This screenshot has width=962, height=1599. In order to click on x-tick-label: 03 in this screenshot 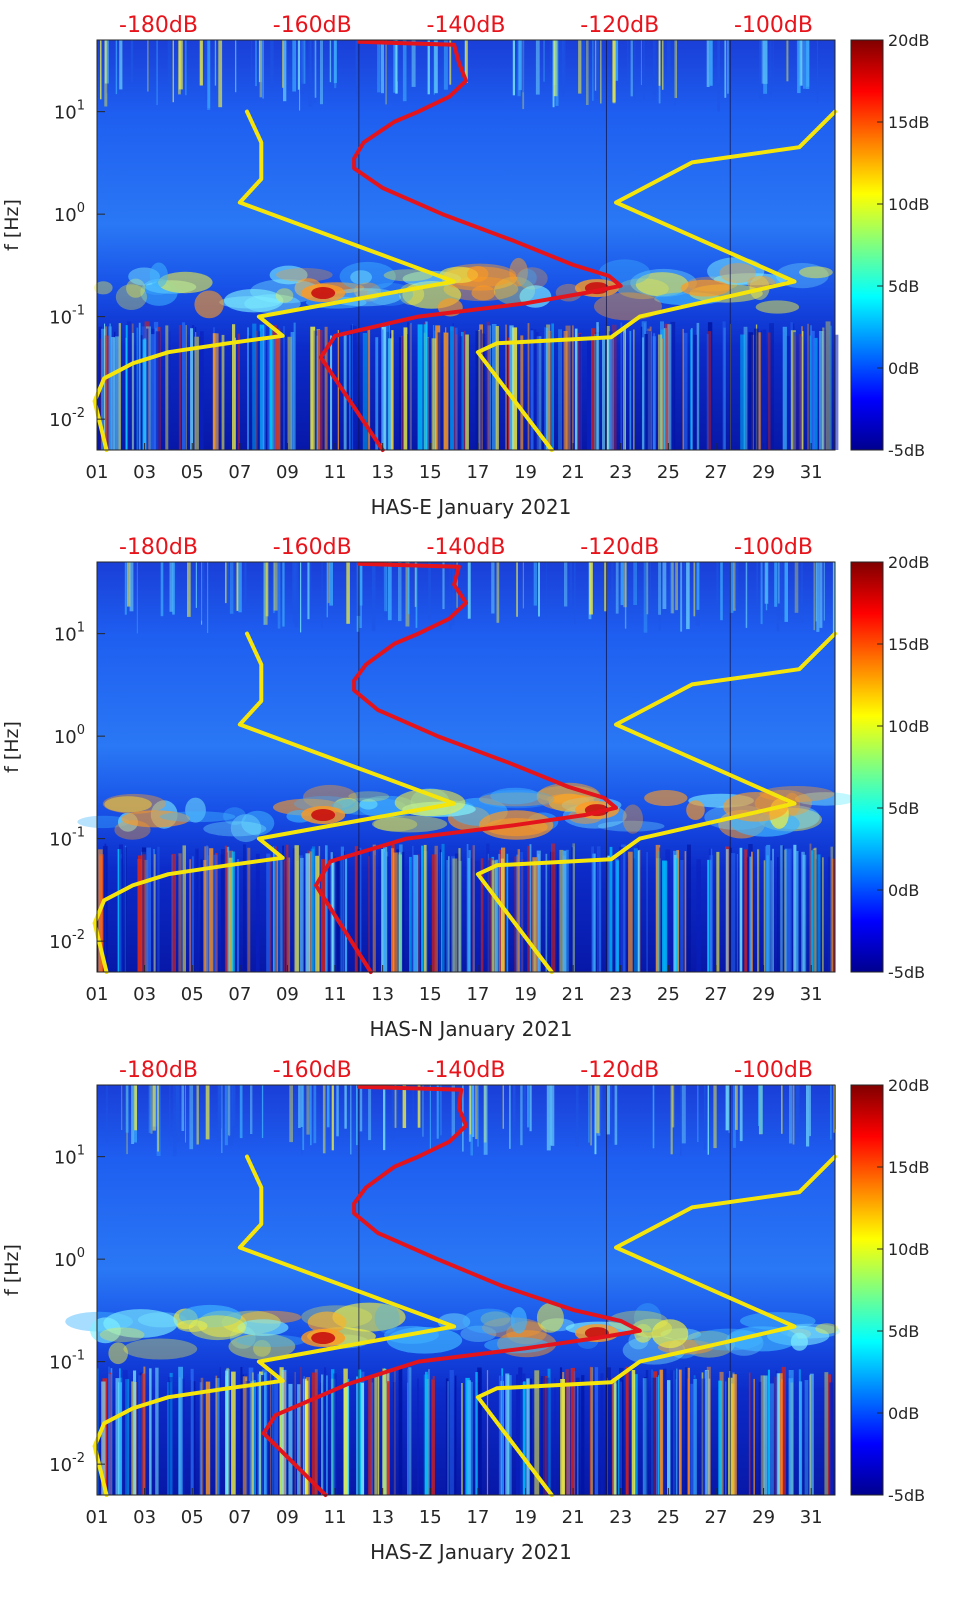, I will do `click(144, 994)`.